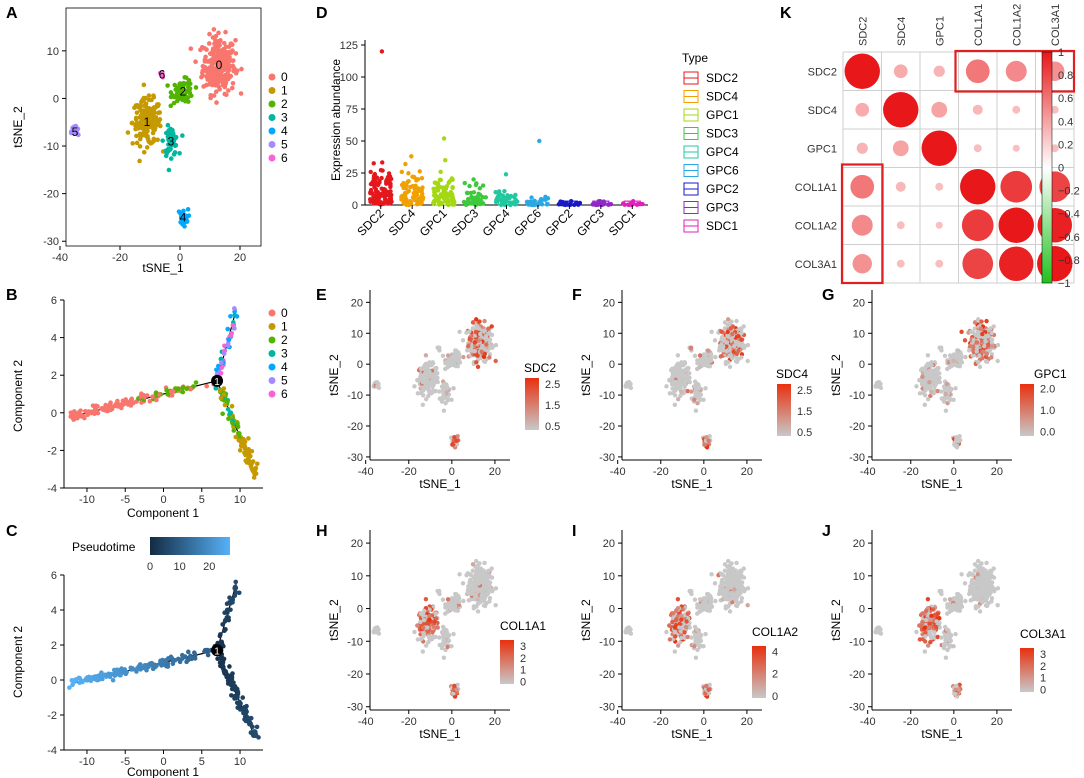  Describe the element at coordinates (322, 13) in the screenshot. I see `panel-d-letter: D` at that location.